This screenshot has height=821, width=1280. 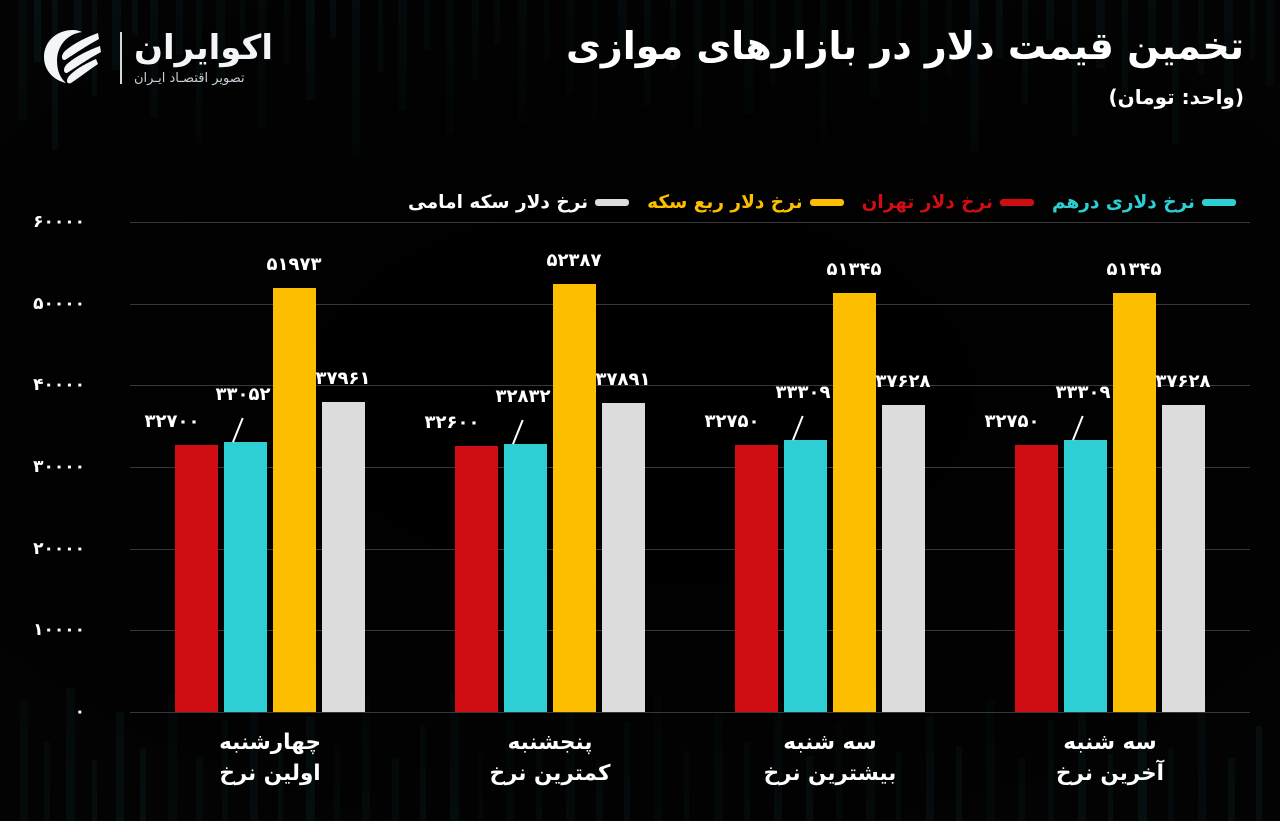 I want to click on x-axis-label-line1: چهارشنبه, so click(x=270, y=742).